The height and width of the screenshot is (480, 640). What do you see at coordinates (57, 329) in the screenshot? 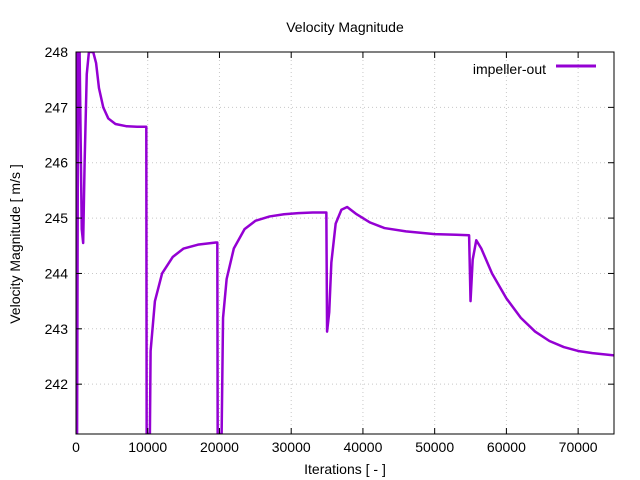
I see `y-tick-label: 243` at bounding box center [57, 329].